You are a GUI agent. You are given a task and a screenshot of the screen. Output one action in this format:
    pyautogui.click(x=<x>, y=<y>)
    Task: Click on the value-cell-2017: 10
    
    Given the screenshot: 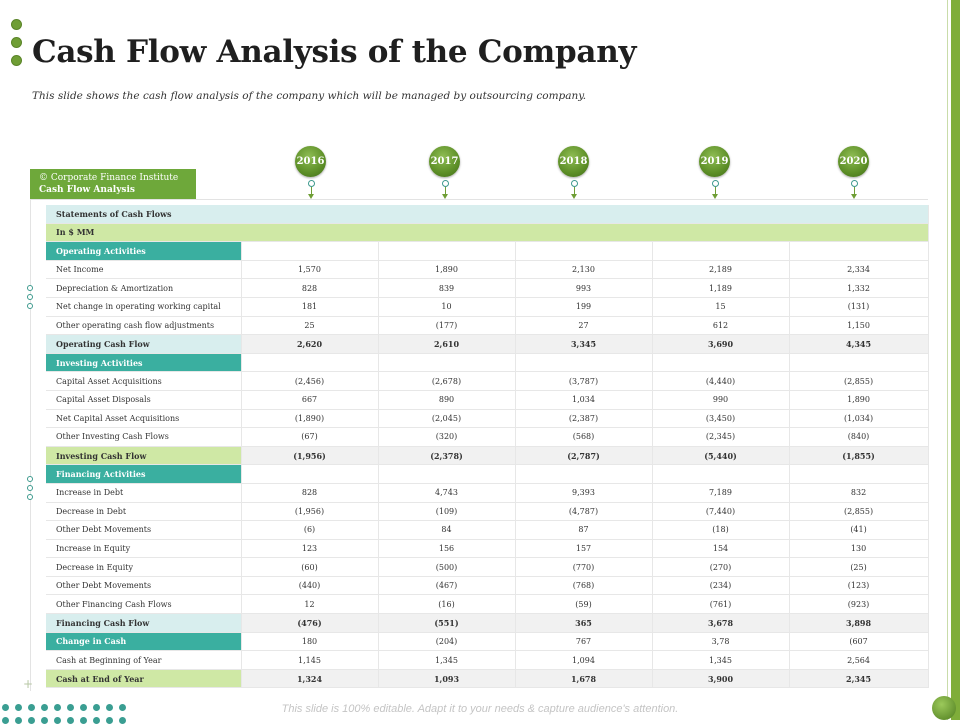 What is the action you would take?
    pyautogui.click(x=447, y=307)
    